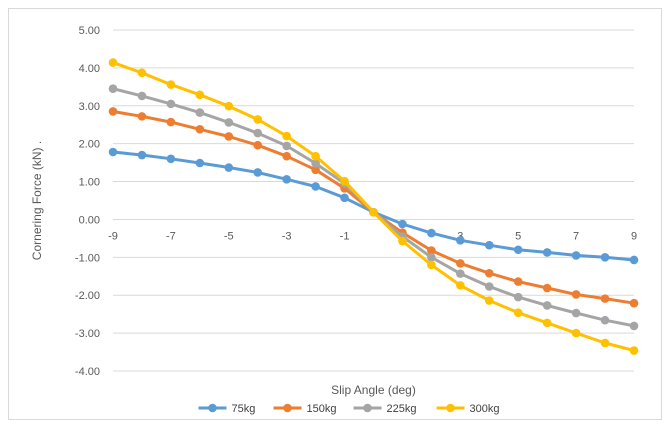 The width and height of the screenshot is (670, 426). Describe the element at coordinates (518, 236) in the screenshot. I see `x-tick-label: 5` at that location.